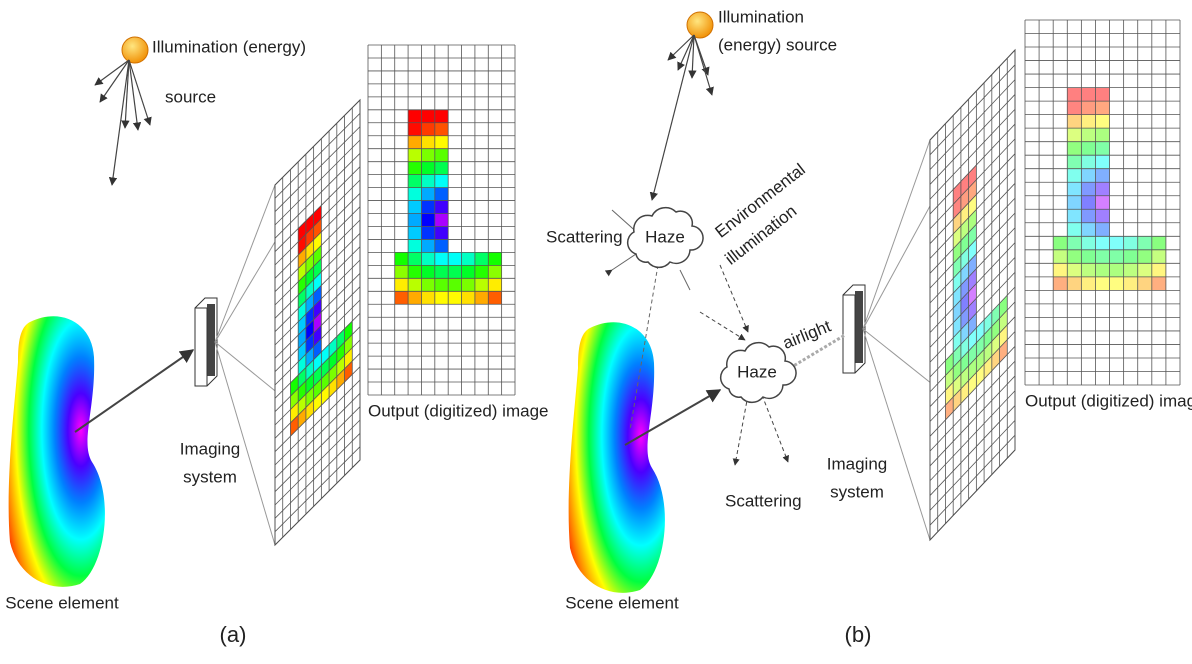 The width and height of the screenshot is (1192, 664). I want to click on label: source, so click(190, 96).